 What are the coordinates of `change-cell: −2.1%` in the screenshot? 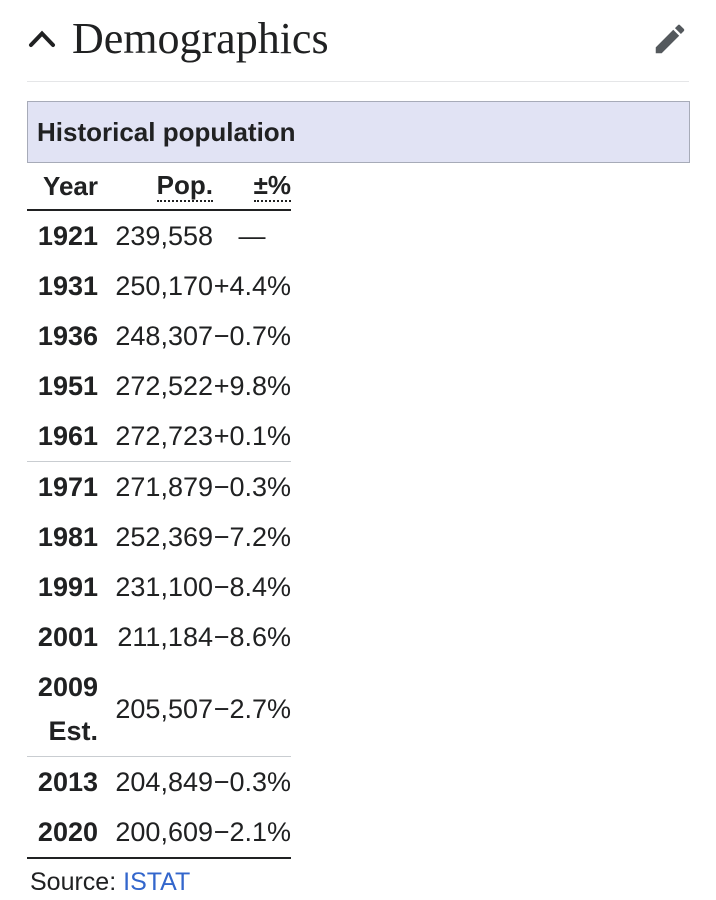 It's located at (252, 833).